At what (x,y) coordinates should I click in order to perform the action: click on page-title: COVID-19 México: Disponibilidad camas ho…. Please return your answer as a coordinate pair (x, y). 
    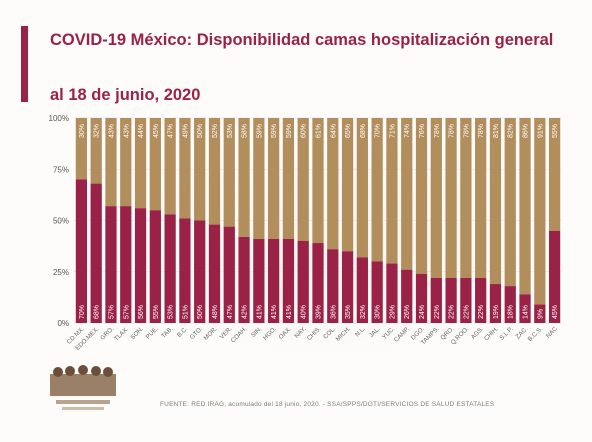
    Looking at the image, I should click on (302, 40).